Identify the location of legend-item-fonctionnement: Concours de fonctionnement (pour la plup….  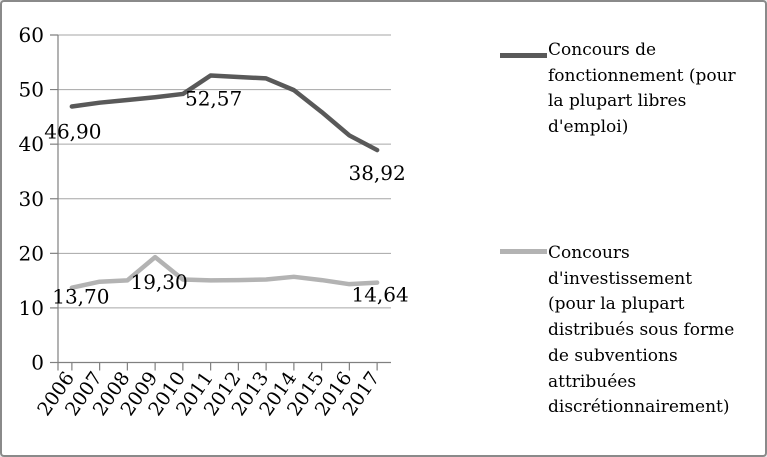
(626, 89).